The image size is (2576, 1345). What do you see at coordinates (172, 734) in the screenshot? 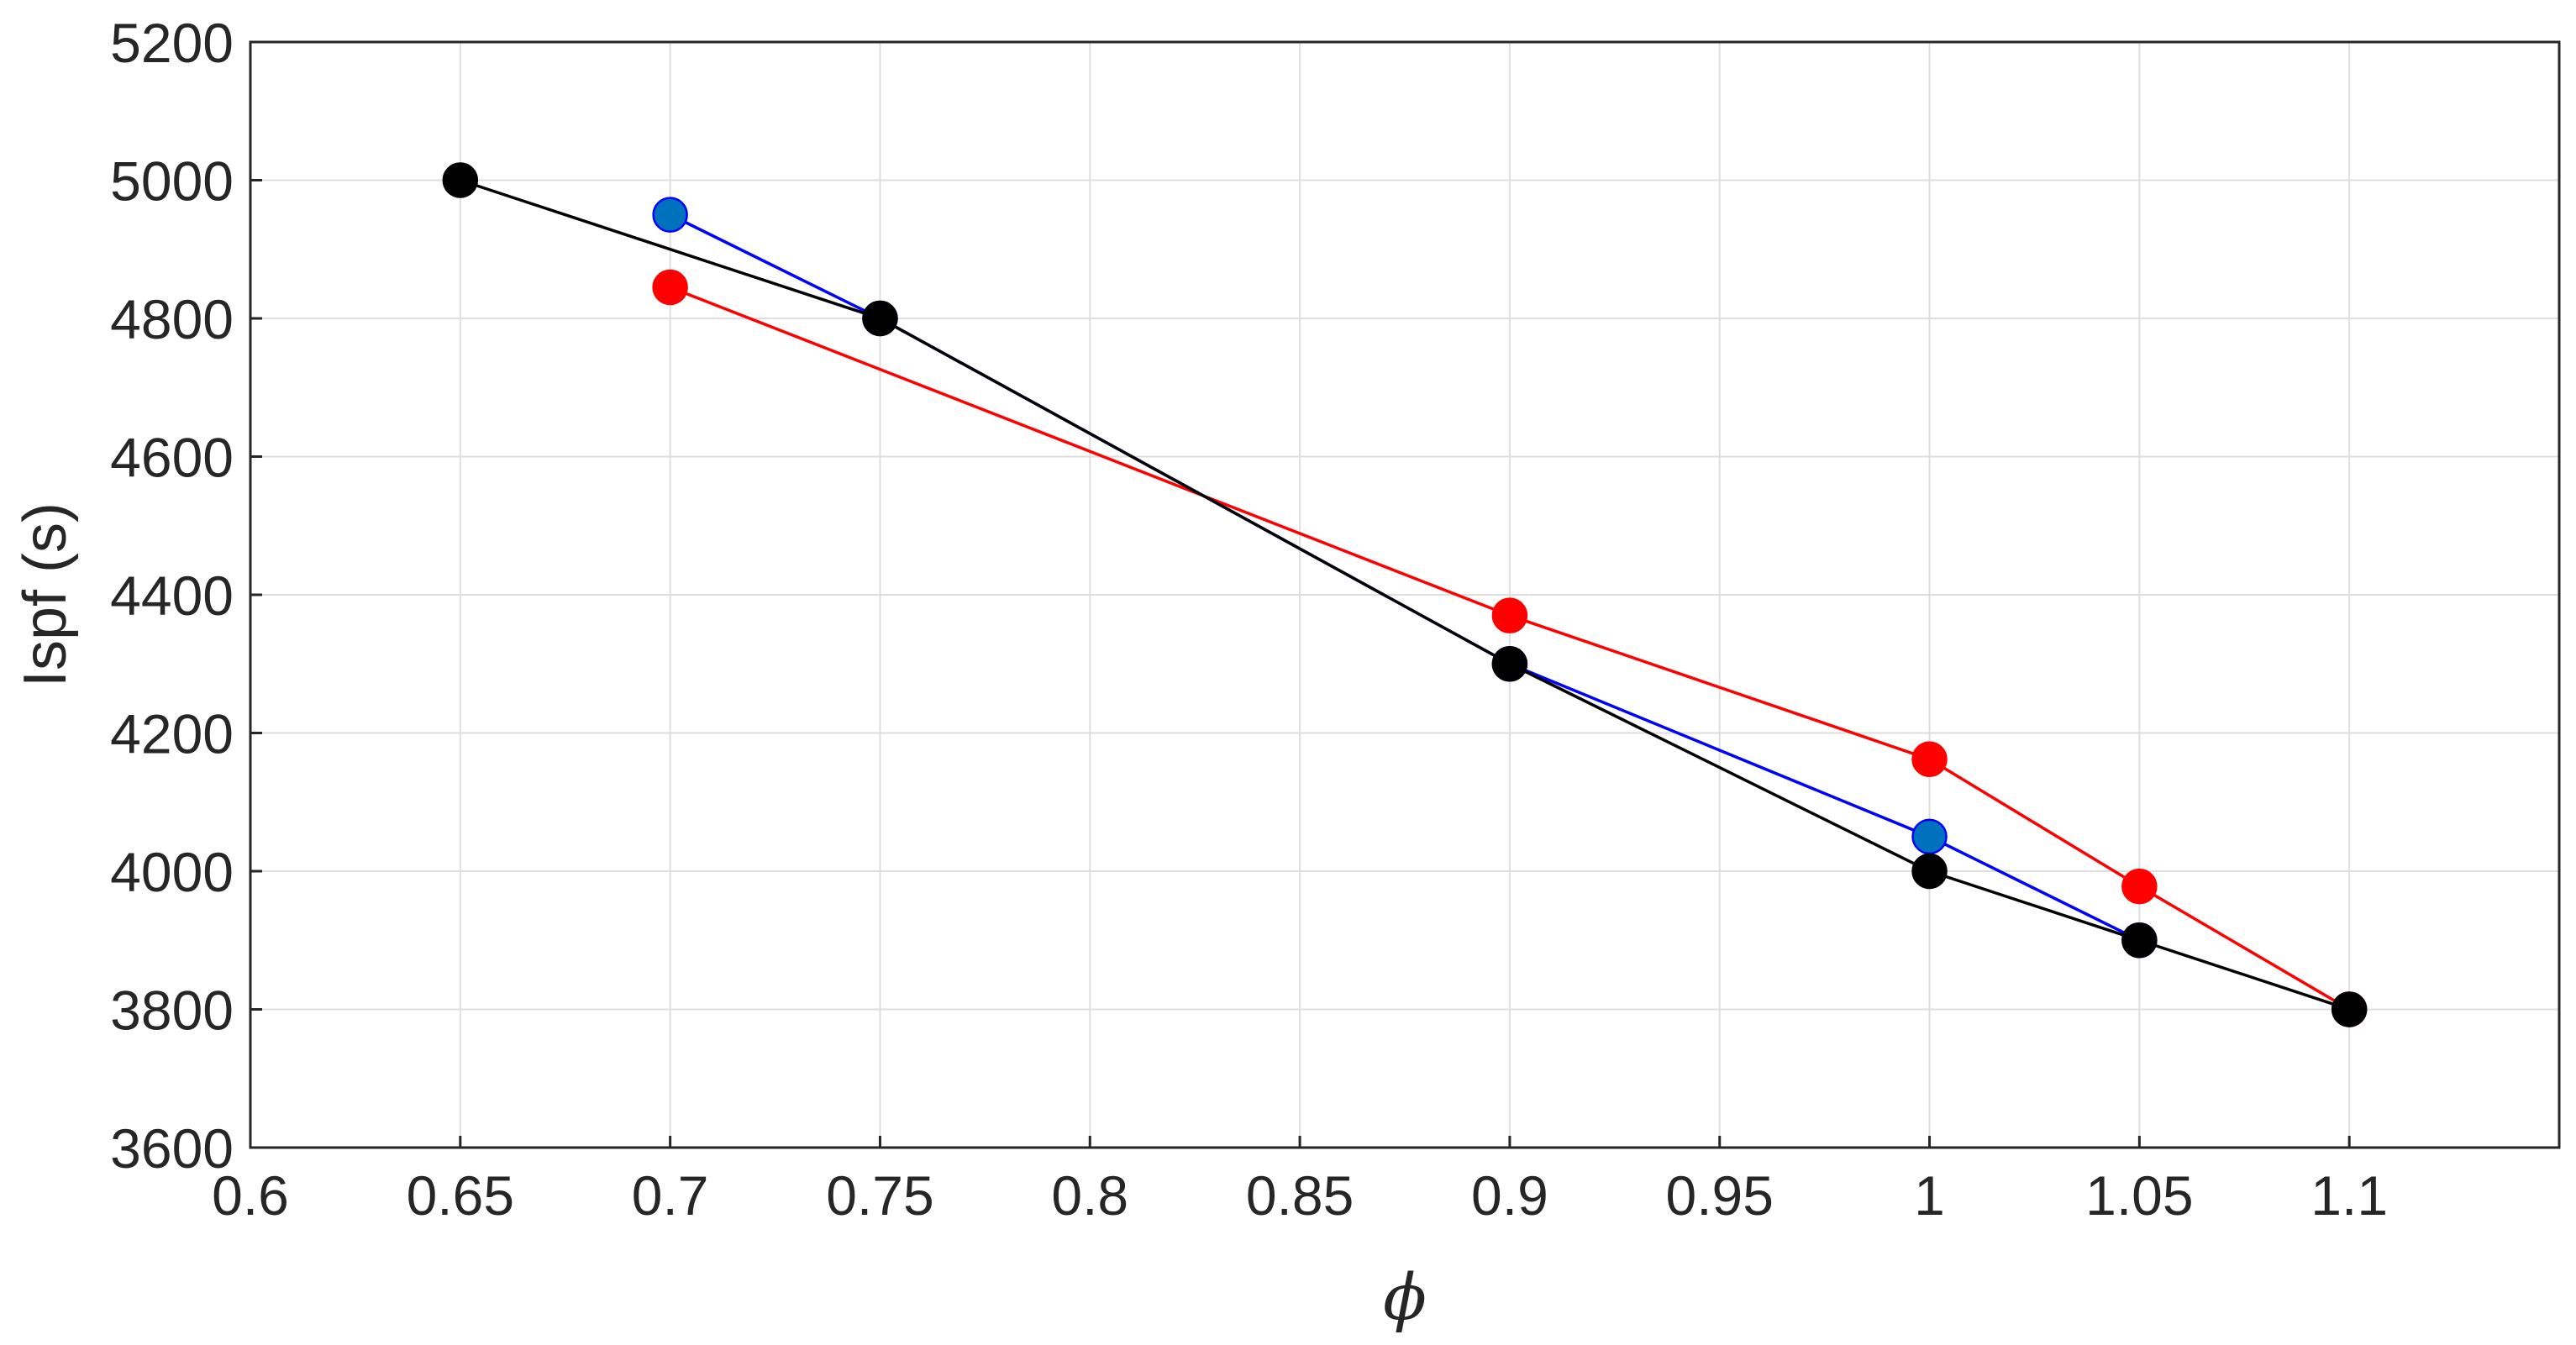
I see `y-tick-label: 4200` at bounding box center [172, 734].